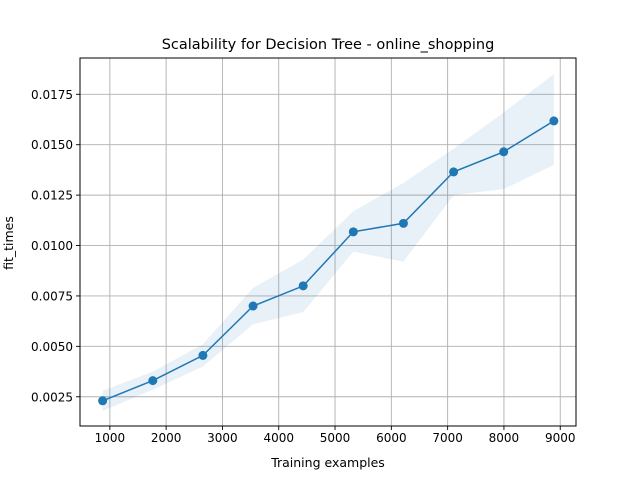 This screenshot has width=640, height=484. I want to click on y-tick-label: 0.0125, so click(52, 196).